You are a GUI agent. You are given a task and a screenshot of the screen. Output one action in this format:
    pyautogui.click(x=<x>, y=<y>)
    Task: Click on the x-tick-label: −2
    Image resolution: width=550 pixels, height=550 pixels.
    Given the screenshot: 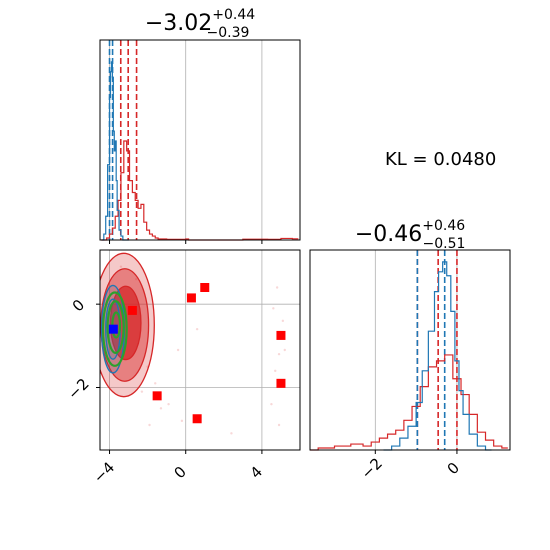 What is the action you would take?
    pyautogui.click(x=372, y=468)
    